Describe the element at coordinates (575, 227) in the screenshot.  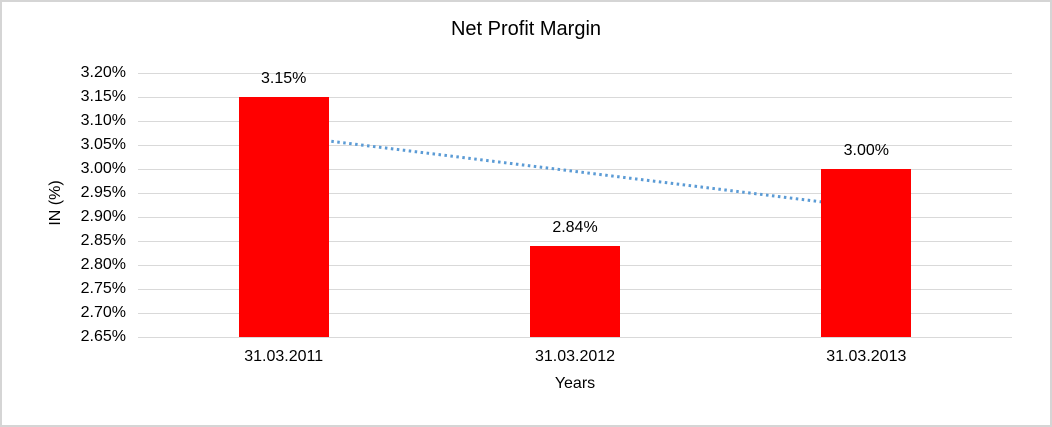
I see `bar-value-label: 2.84%` at that location.